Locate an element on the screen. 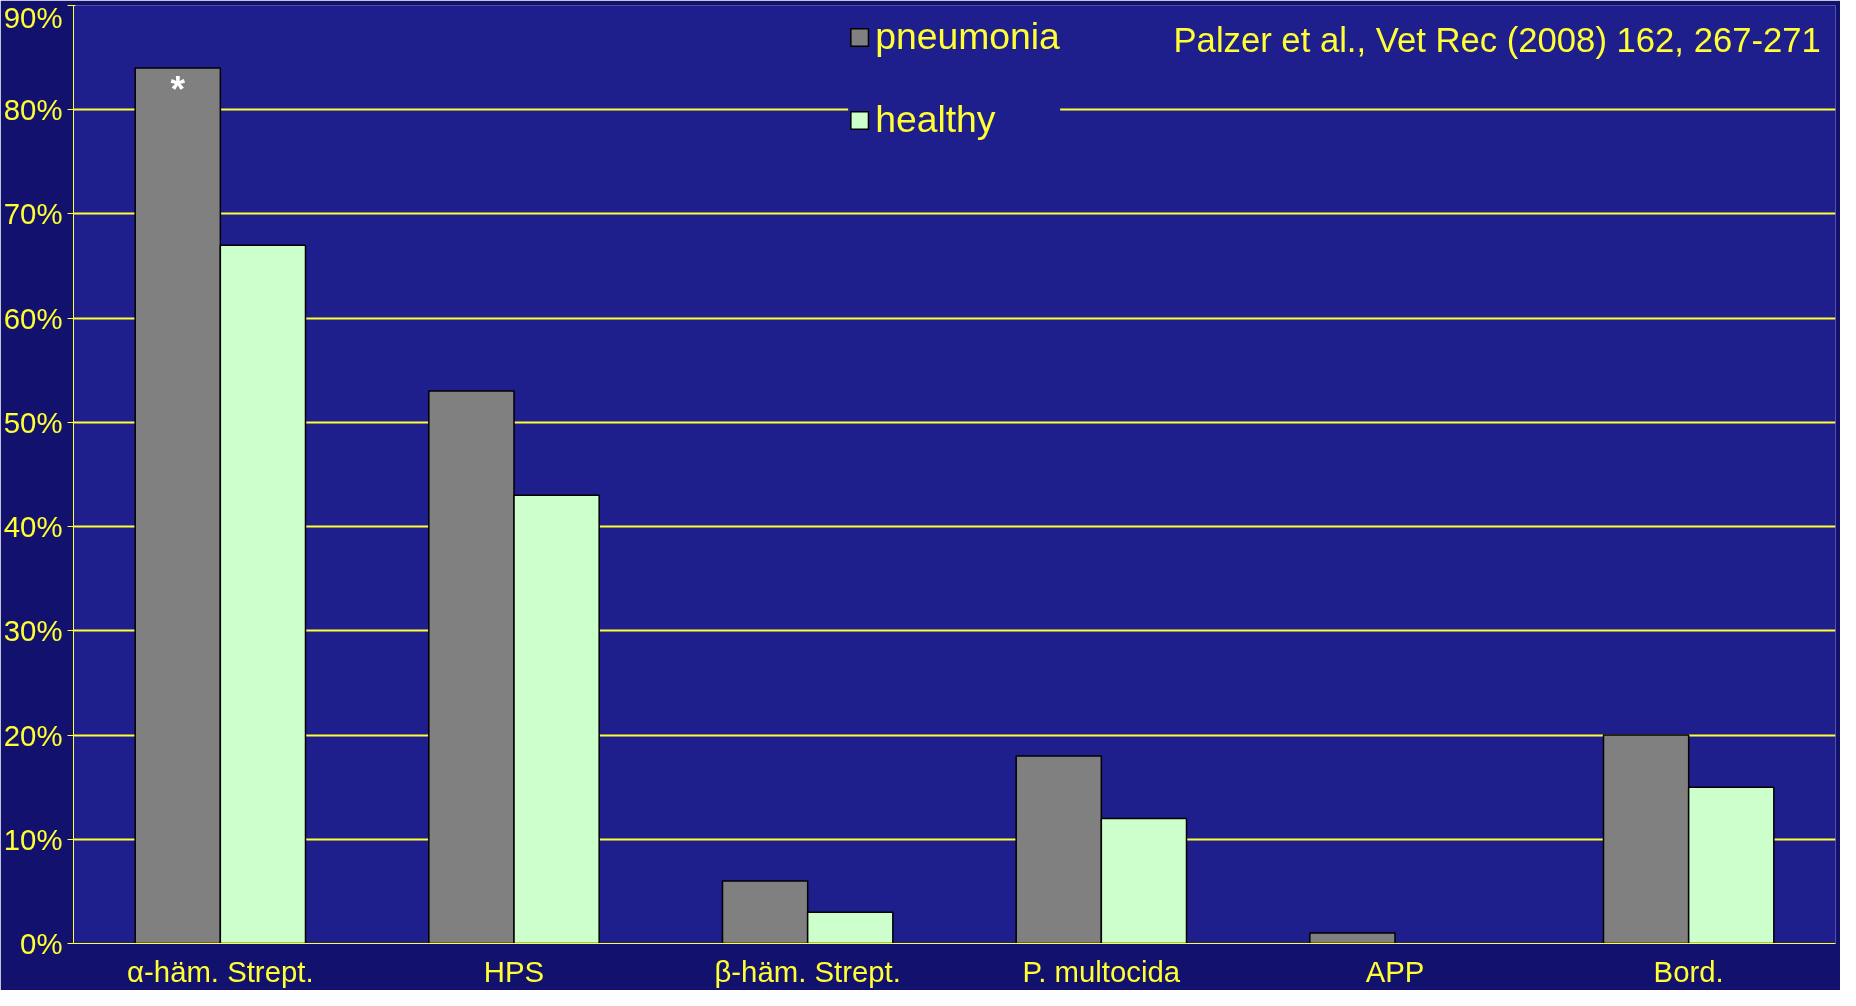 Image resolution: width=1856 pixels, height=1006 pixels. x-tick-label: APP is located at coordinates (1395, 971).